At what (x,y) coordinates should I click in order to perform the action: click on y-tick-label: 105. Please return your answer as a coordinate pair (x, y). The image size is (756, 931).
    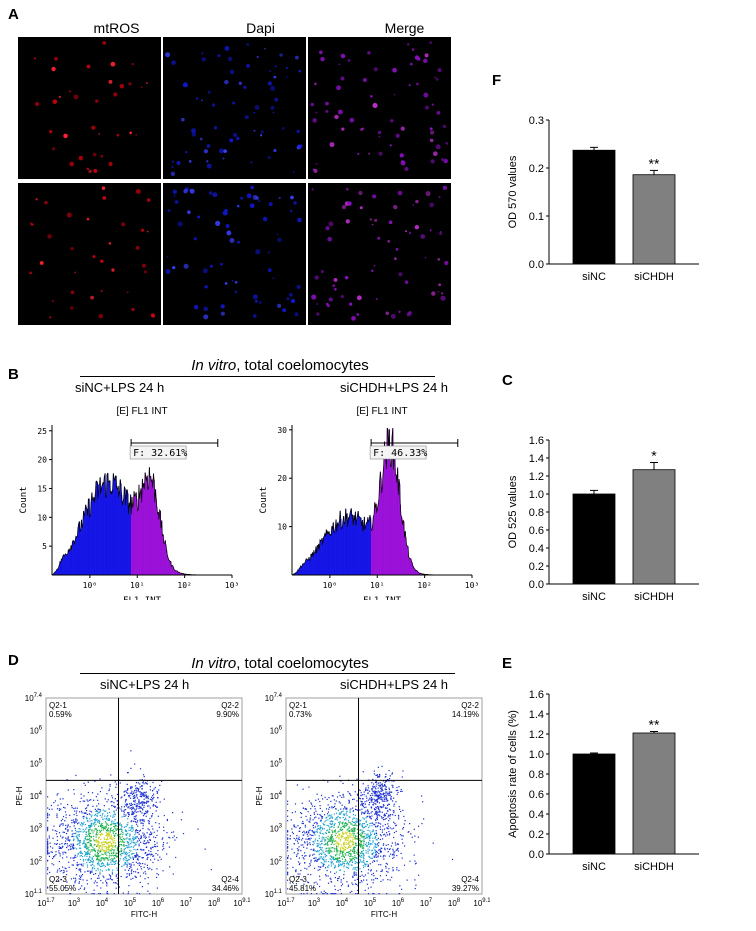
    Looking at the image, I should click on (276, 763).